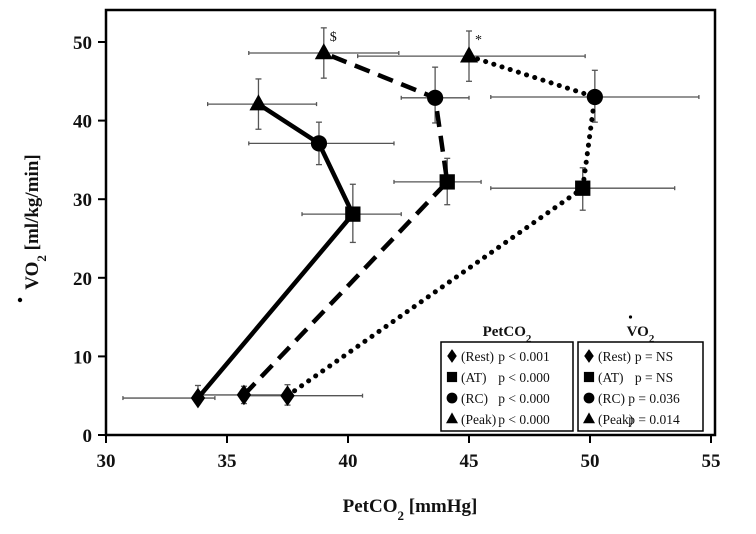  Describe the element at coordinates (82, 200) in the screenshot. I see `y-tick-label: 30` at that location.